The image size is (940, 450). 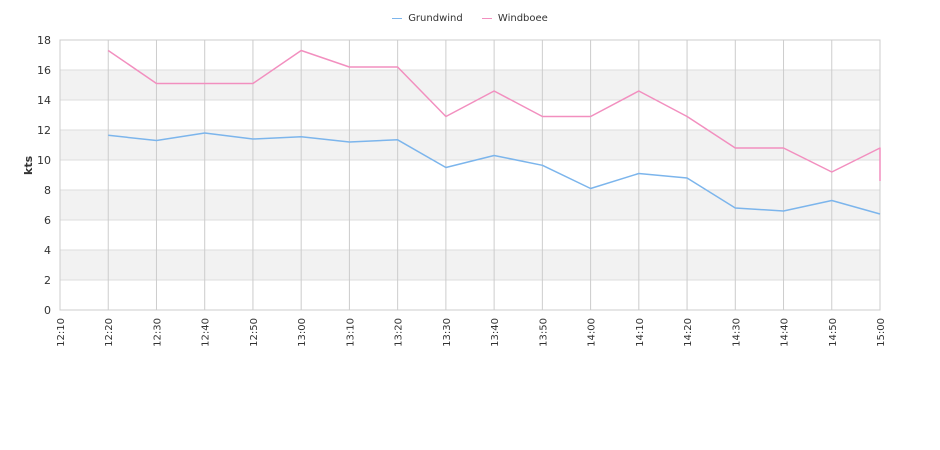 What do you see at coordinates (833, 332) in the screenshot?
I see `x-tick-label: 14:50` at bounding box center [833, 332].